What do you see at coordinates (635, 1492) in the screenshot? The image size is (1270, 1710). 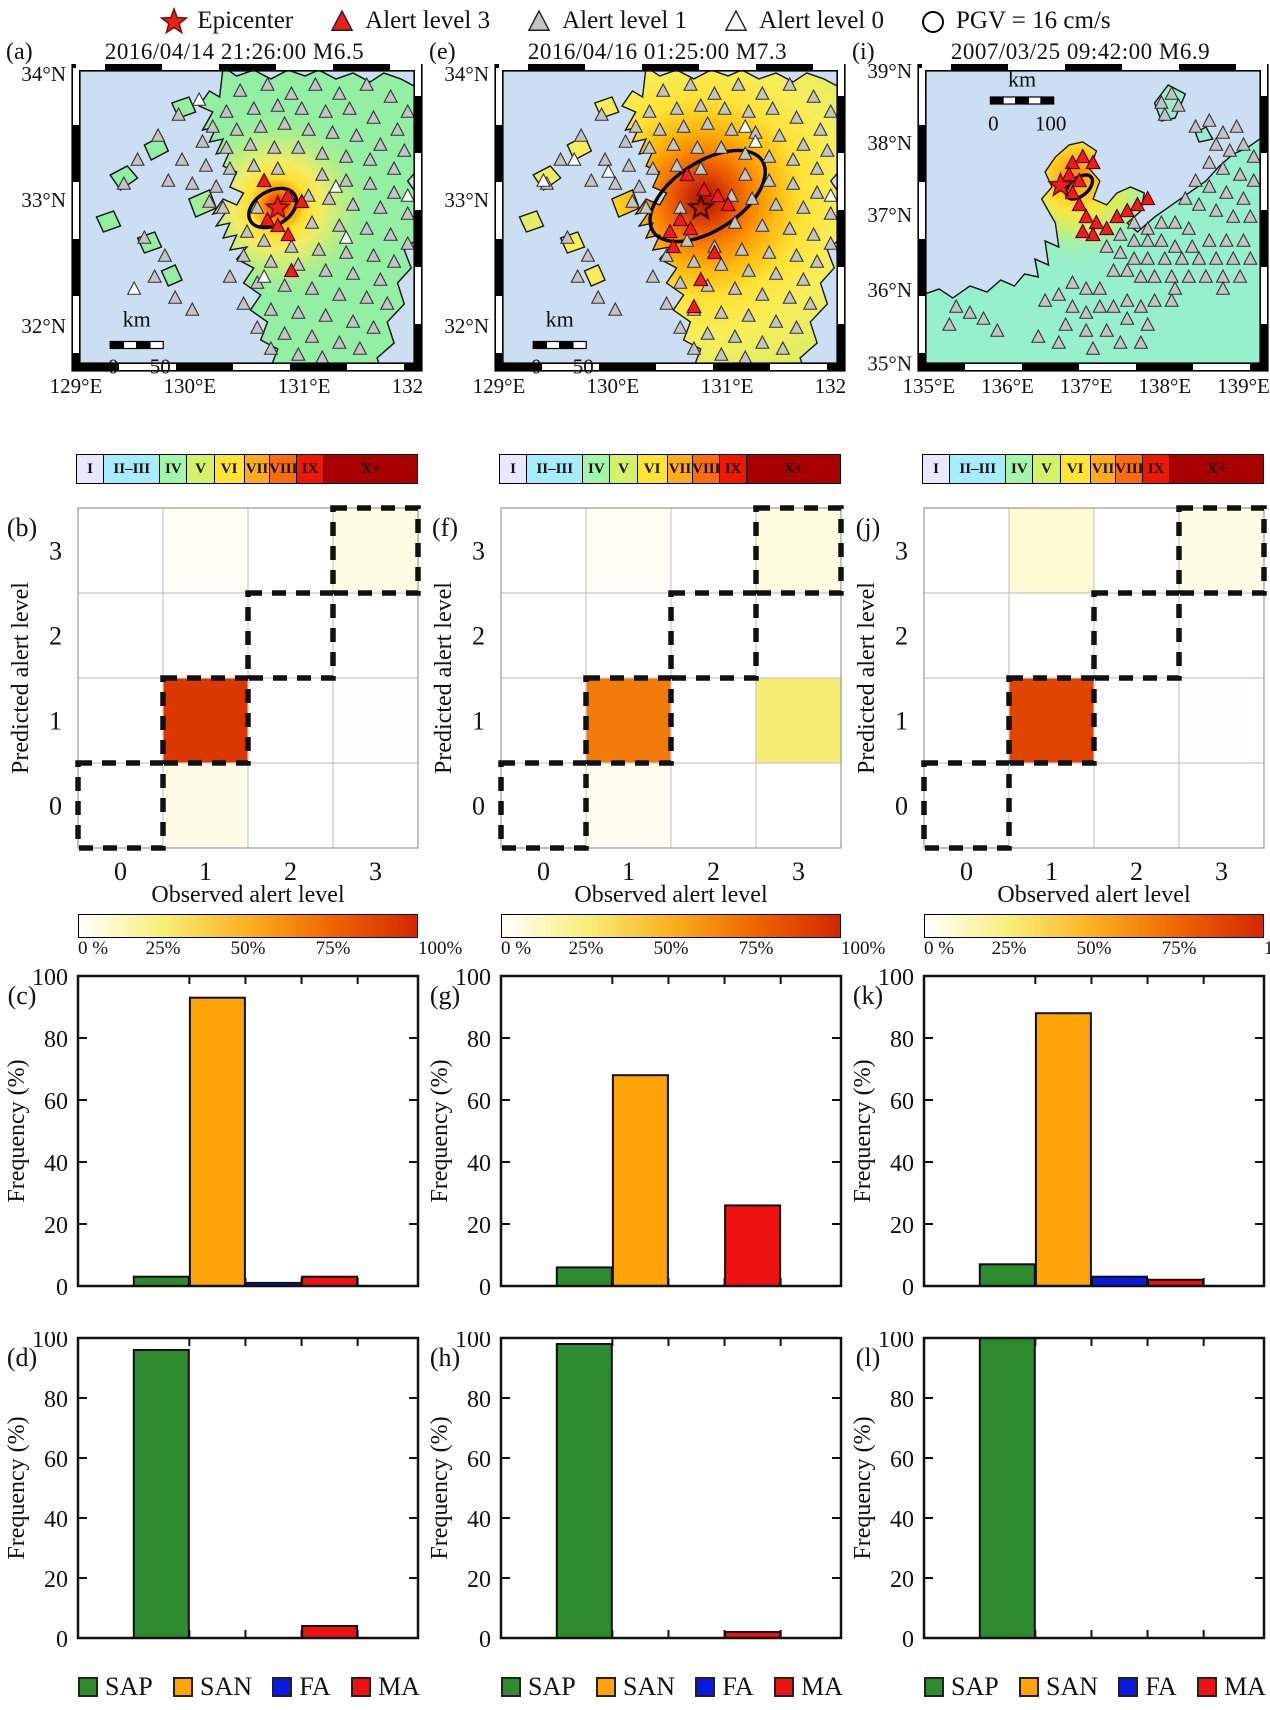 I see `bar-chart-h: 0 20 40 60 80 100(h) Frequency (%)` at bounding box center [635, 1492].